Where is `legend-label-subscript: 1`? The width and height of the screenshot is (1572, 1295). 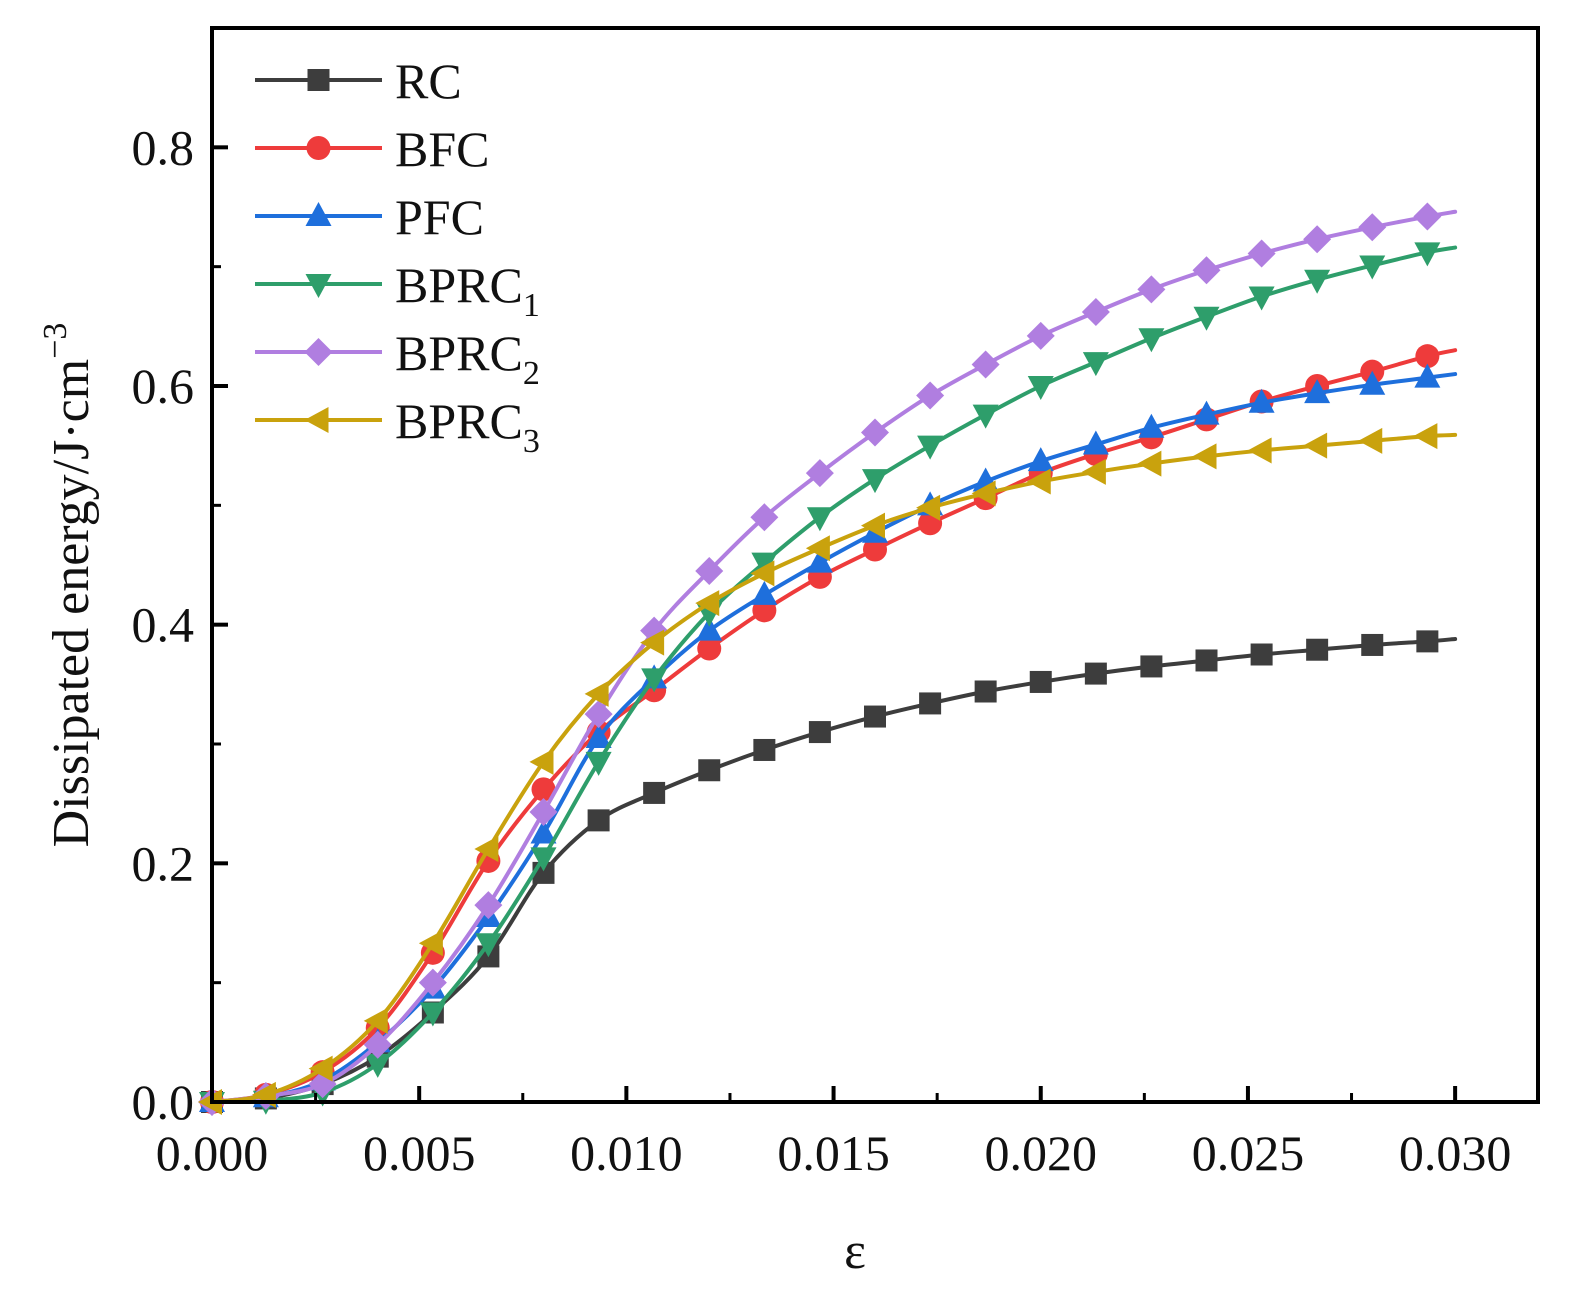 legend-label-subscript: 1 is located at coordinates (531, 305).